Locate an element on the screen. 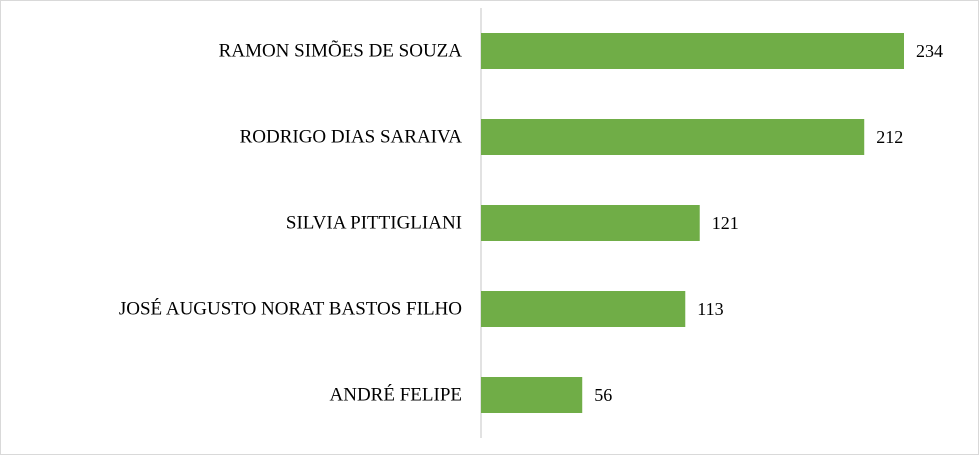 The width and height of the screenshot is (979, 455). data-label: 212 is located at coordinates (889, 137).